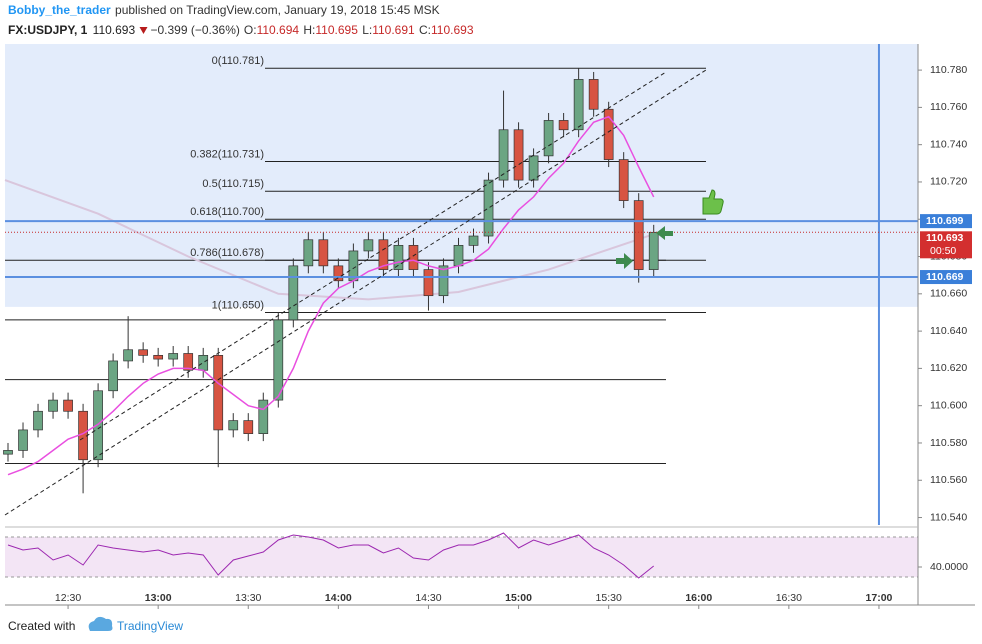  Describe the element at coordinates (452, 30) in the screenshot. I see `ohlc-value: 110.693` at that location.